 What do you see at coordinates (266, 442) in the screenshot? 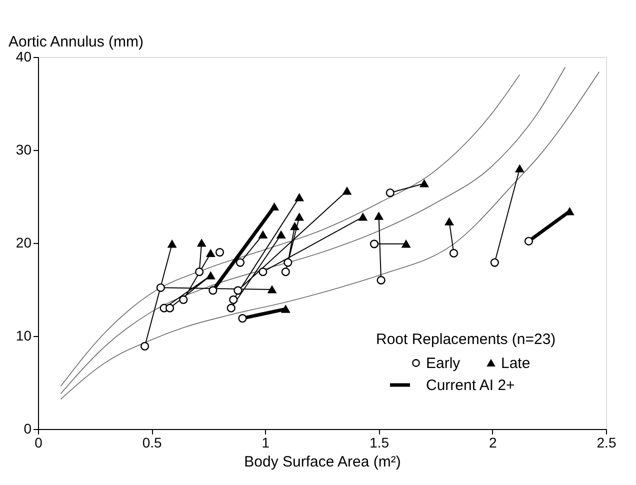
I see `x-tick-label: 1` at bounding box center [266, 442].